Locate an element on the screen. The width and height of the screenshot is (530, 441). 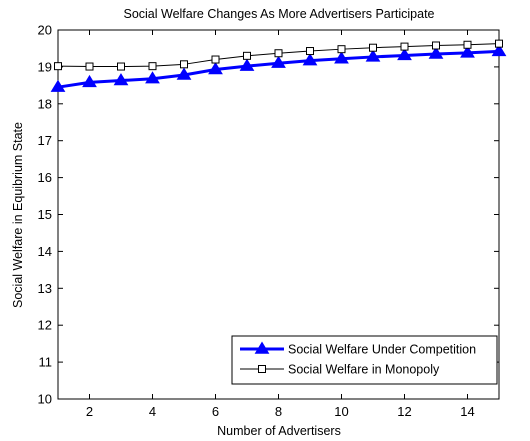
y-tick-label: 18 is located at coordinates (45, 103).